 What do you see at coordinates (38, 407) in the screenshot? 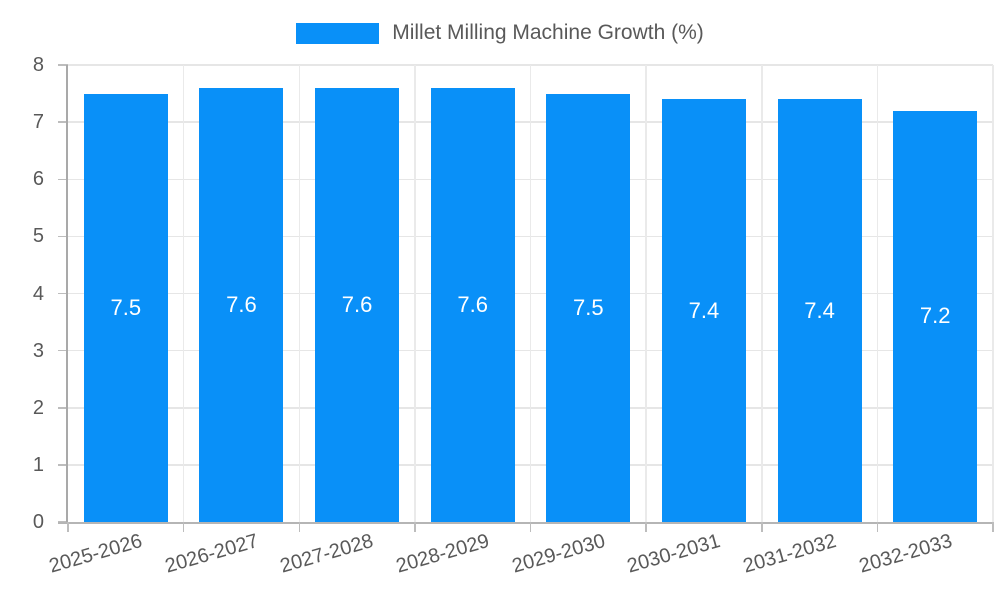
I see `y-axis-label: 2` at bounding box center [38, 407].